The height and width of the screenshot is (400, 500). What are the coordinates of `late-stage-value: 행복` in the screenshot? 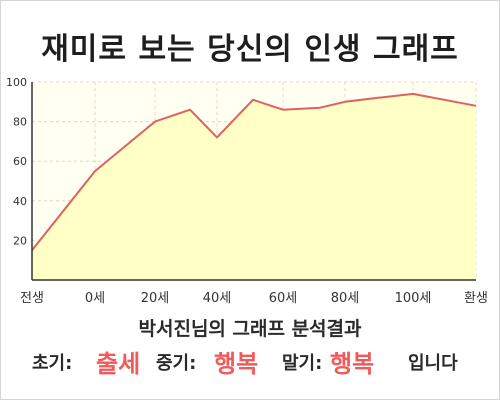 It's located at (352, 364).